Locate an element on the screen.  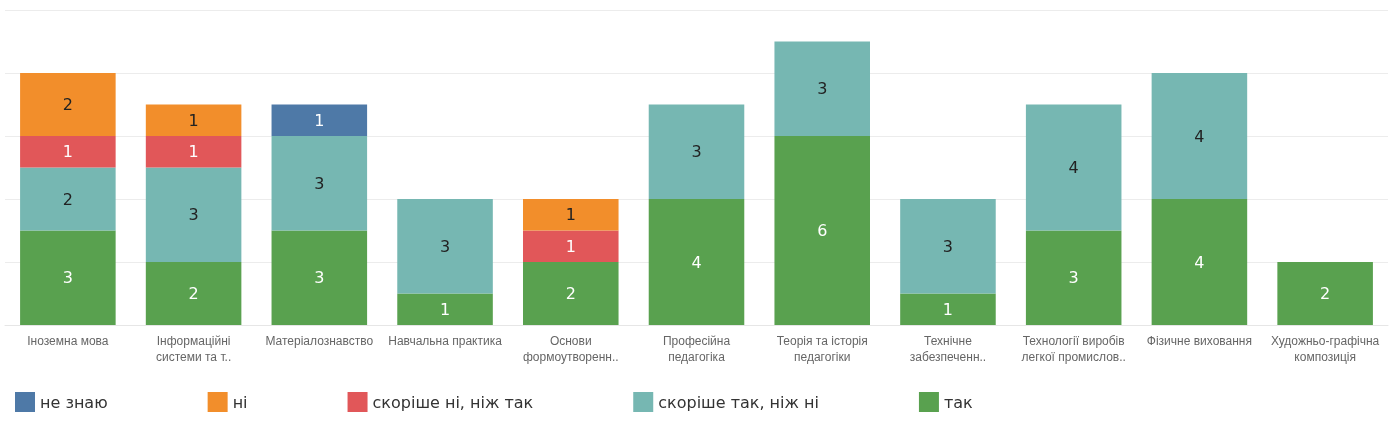
x-tick-label: Основи формоутворенн.. is located at coordinates (570, 349).